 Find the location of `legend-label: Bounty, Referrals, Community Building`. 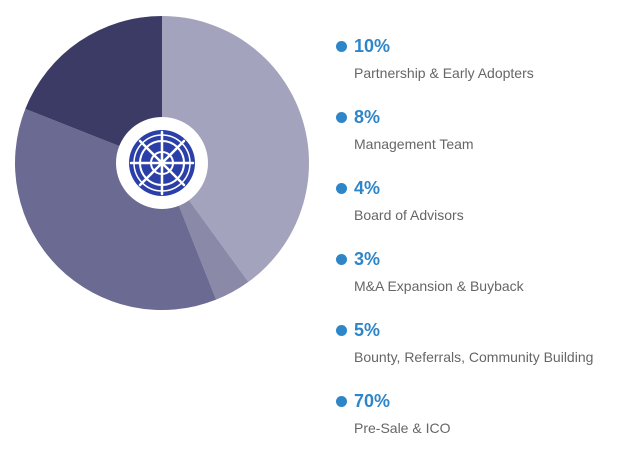

legend-label: Bounty, Referrals, Community Building is located at coordinates (474, 357).